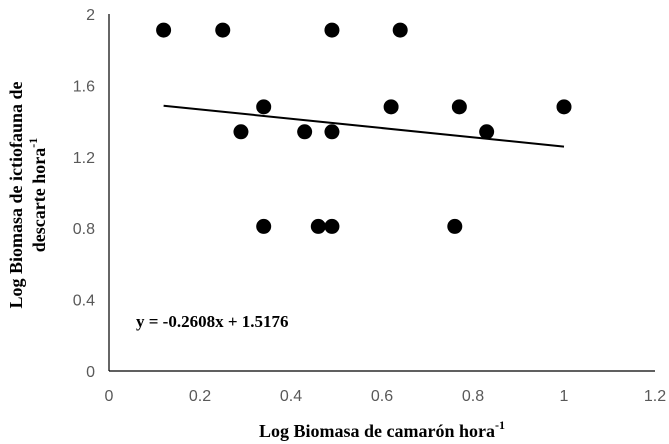  Describe the element at coordinates (212, 321) in the screenshot. I see `regression-equation: y = -0.2608x + 1.5176` at that location.